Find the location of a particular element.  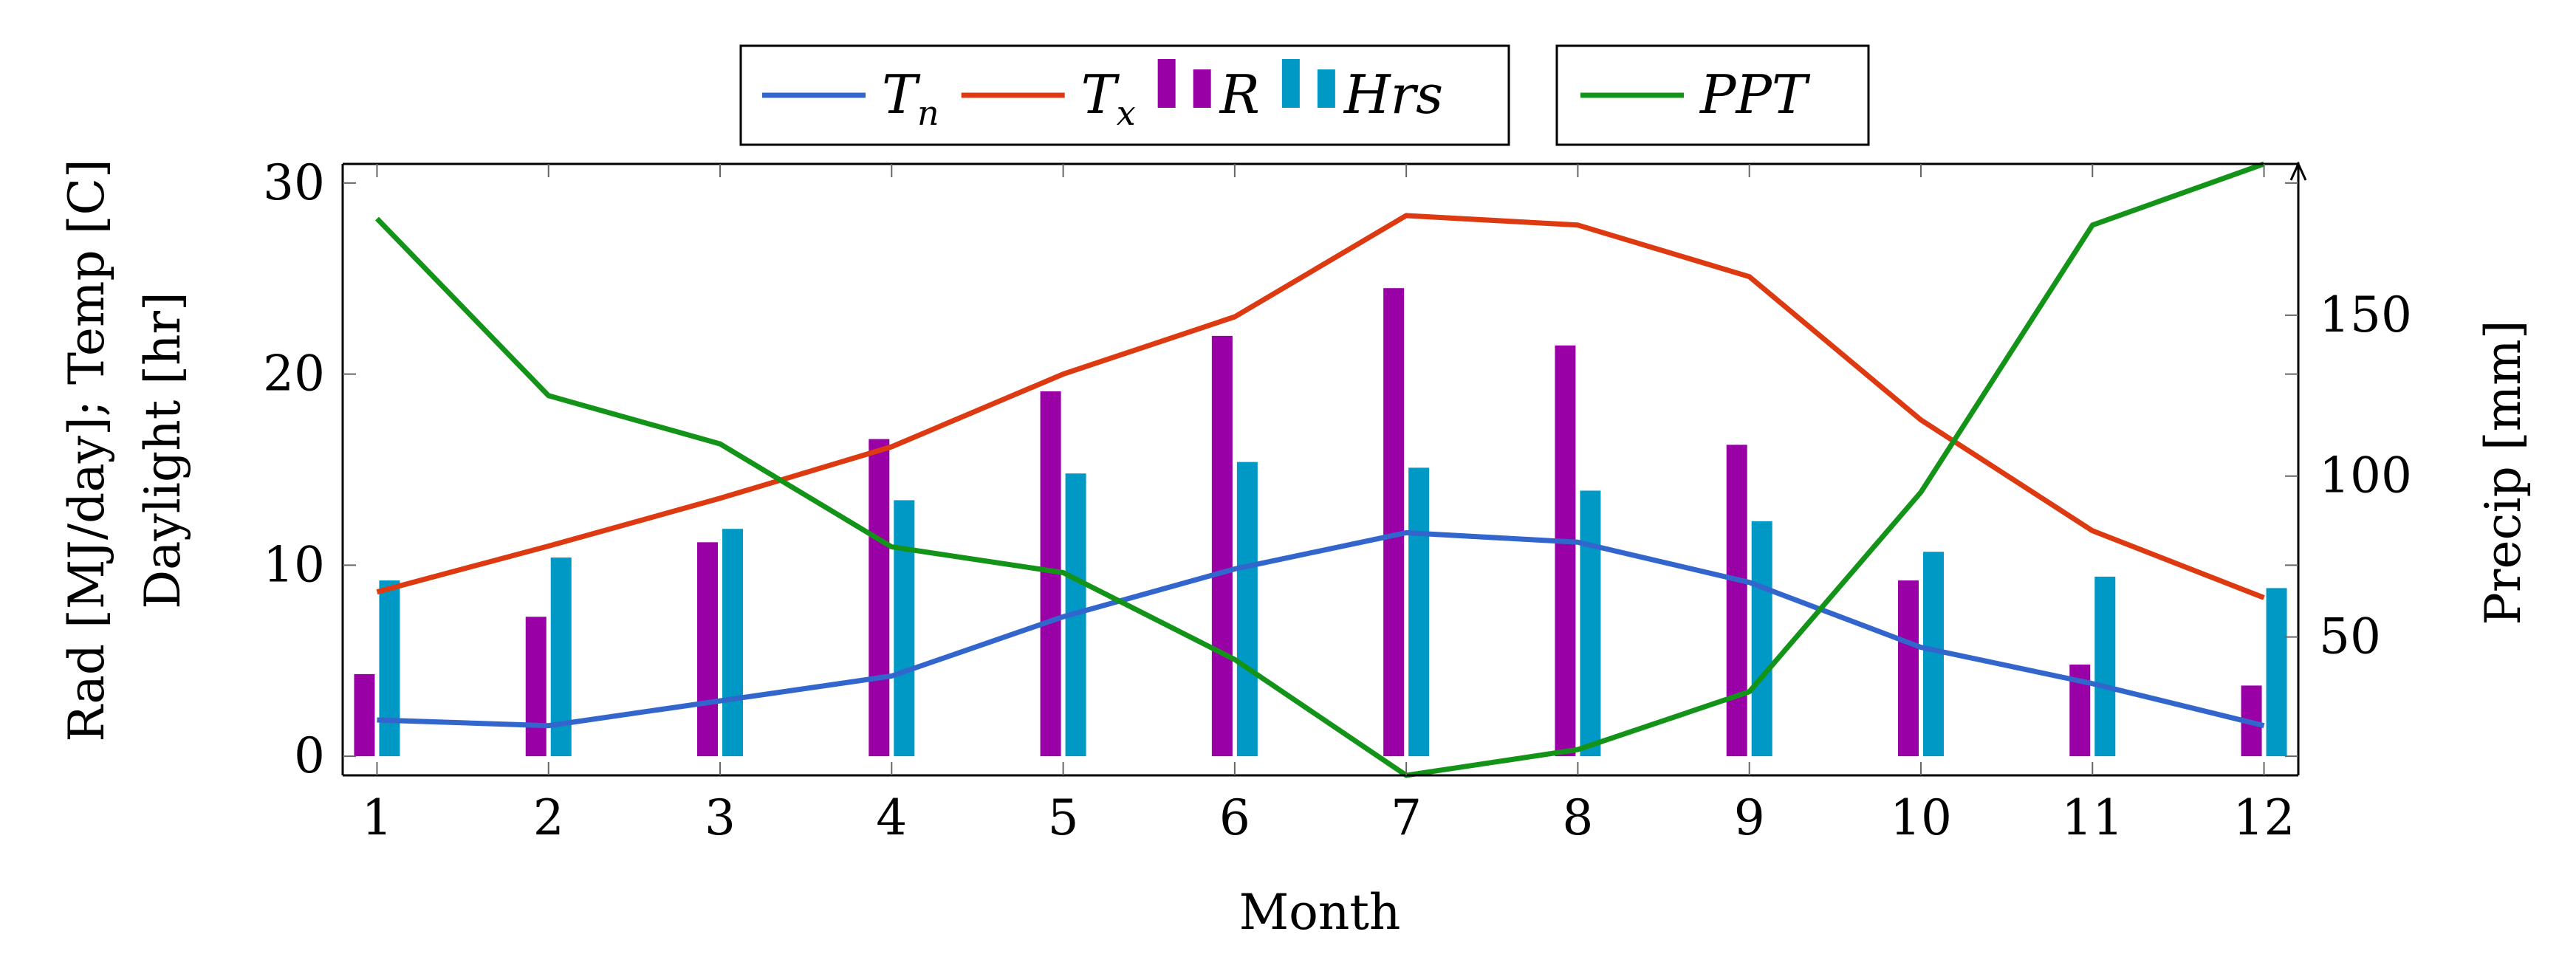

y-right-tick-label-50: 50 is located at coordinates (2350, 636).